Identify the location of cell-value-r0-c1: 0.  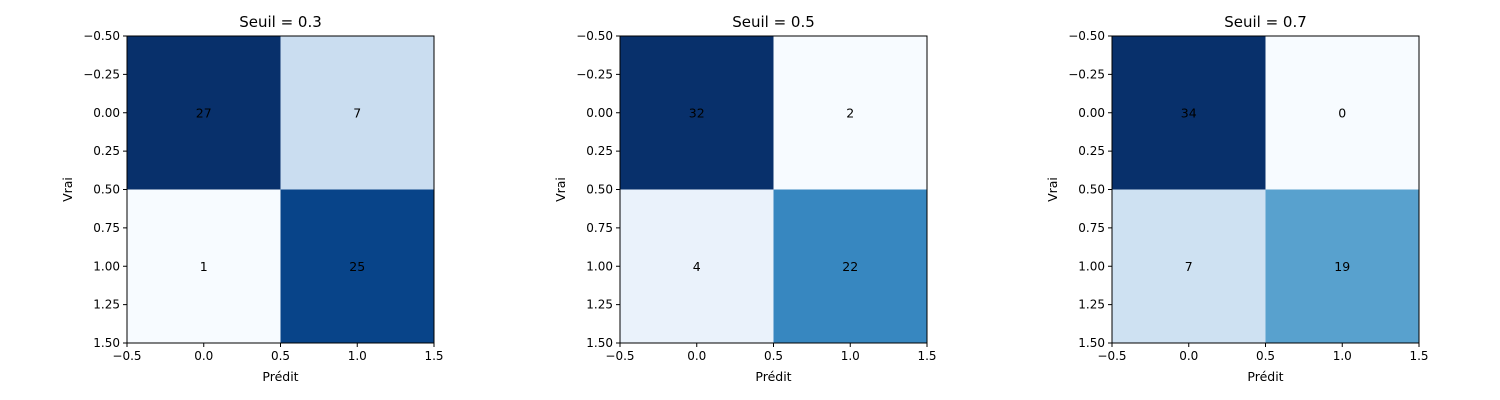
(1342, 112).